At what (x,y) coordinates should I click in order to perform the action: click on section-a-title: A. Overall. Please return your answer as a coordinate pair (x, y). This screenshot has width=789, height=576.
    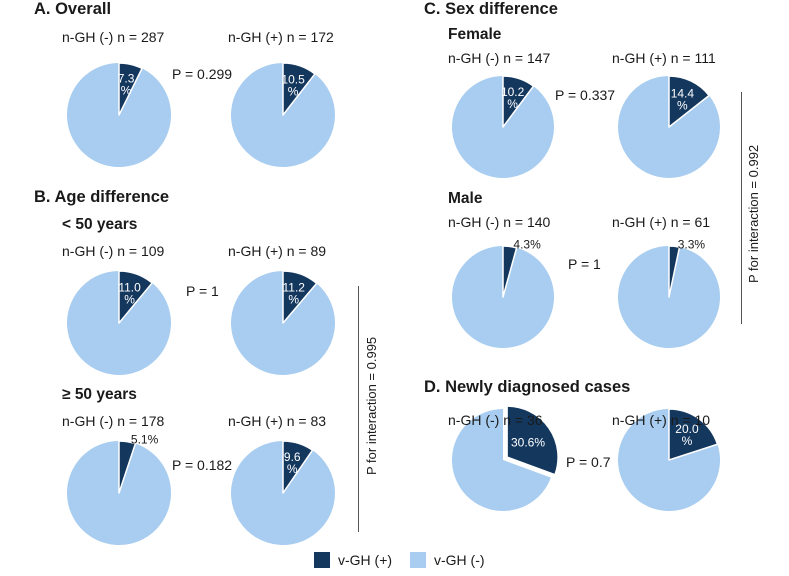
    Looking at the image, I should click on (73, 9).